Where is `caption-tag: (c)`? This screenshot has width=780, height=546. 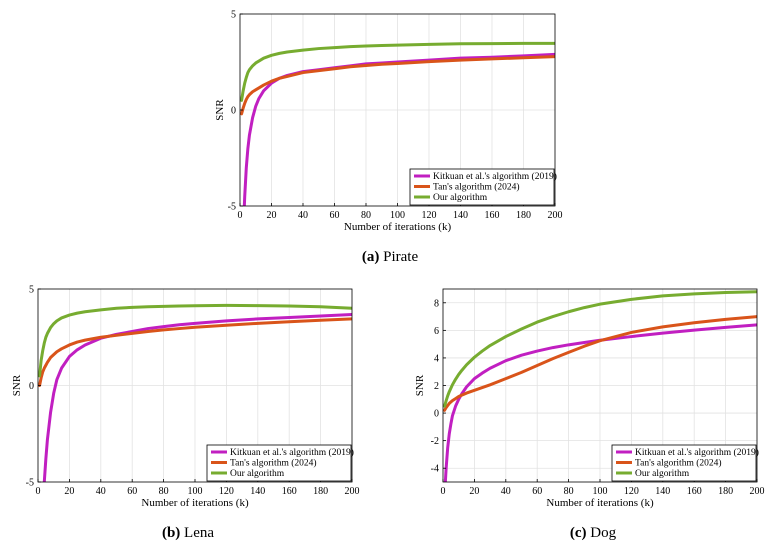
caption-tag: (c) is located at coordinates (578, 533).